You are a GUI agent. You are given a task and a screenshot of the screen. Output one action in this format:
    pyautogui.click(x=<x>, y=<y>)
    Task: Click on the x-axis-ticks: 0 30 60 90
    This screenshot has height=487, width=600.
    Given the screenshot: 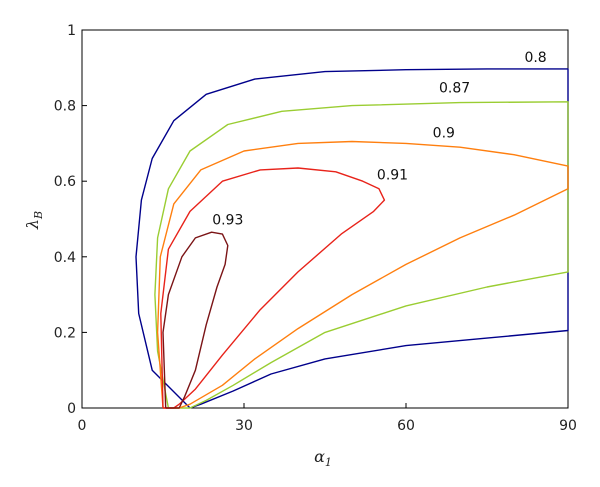 What is the action you would take?
    pyautogui.click(x=327, y=418)
    